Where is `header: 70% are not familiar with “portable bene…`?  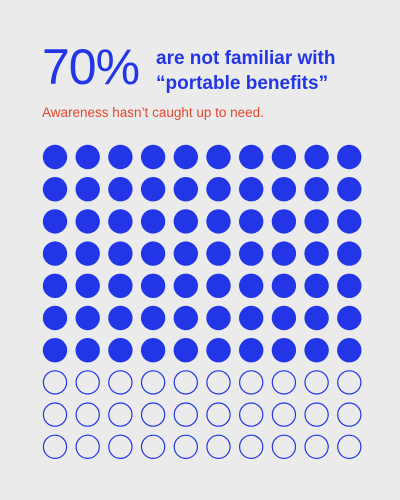 header: 70% are not familiar with “portable bene… is located at coordinates (212, 68).